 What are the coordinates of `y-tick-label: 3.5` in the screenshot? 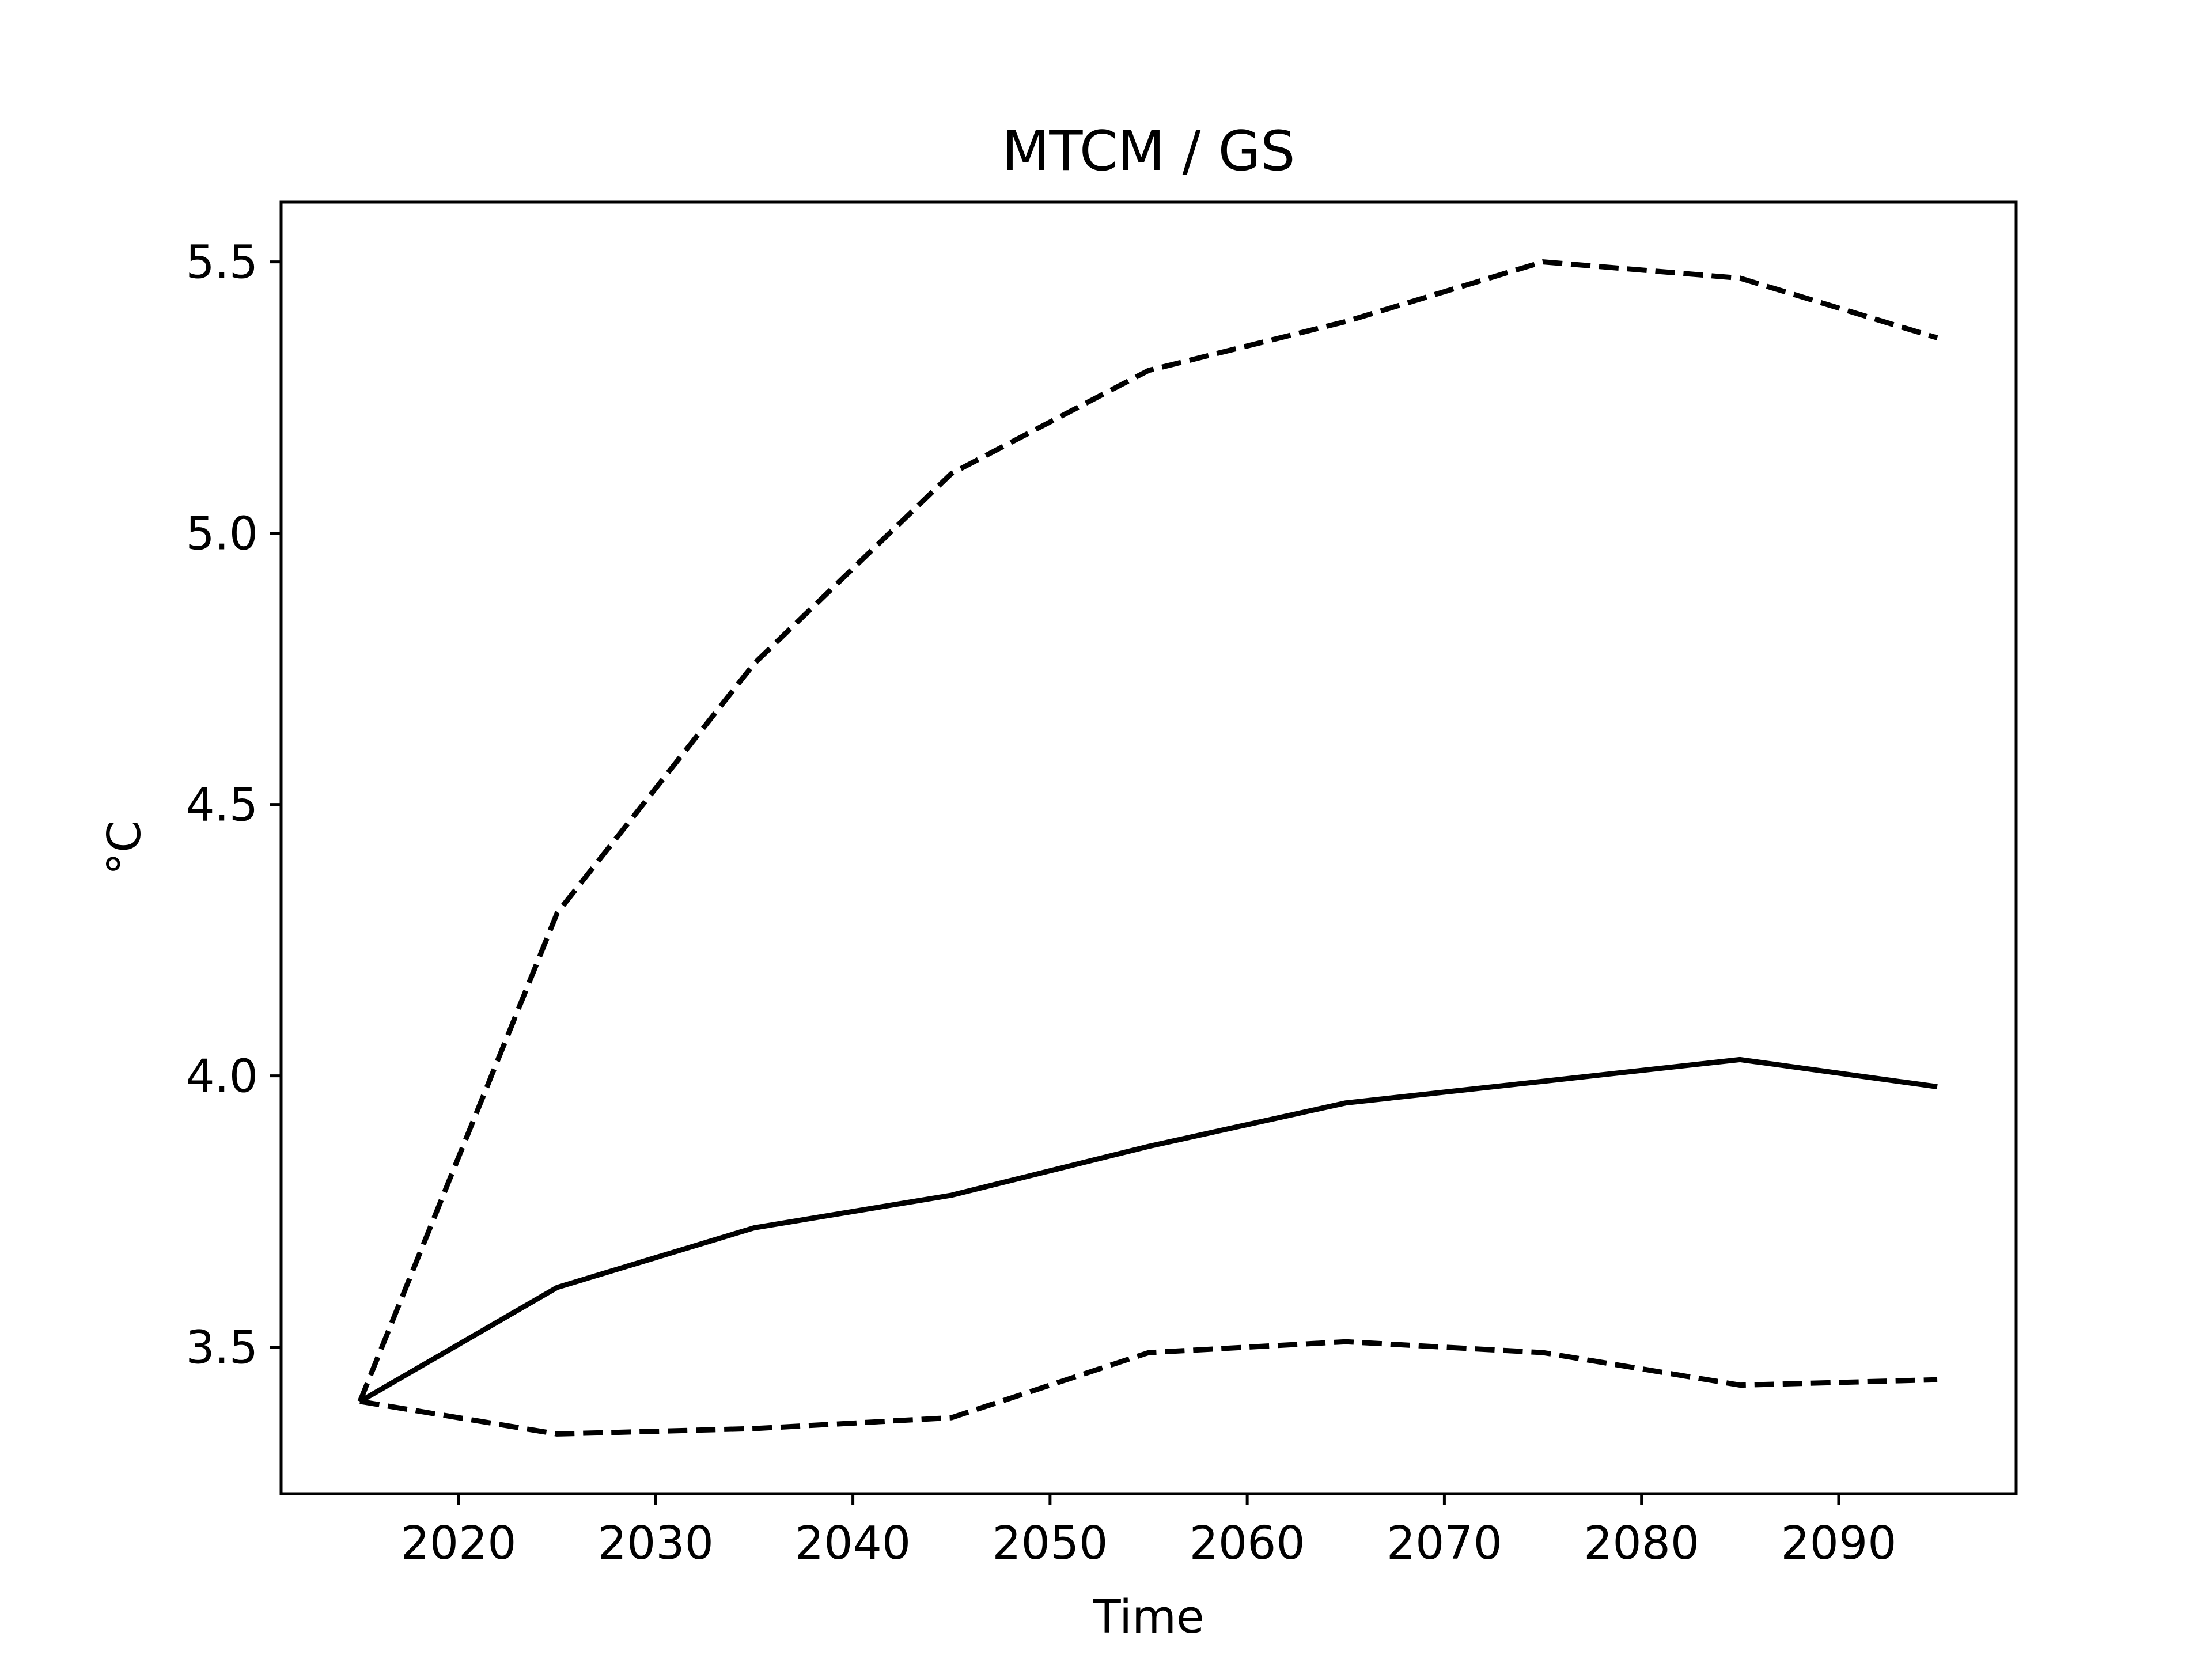 It's located at (221, 1347).